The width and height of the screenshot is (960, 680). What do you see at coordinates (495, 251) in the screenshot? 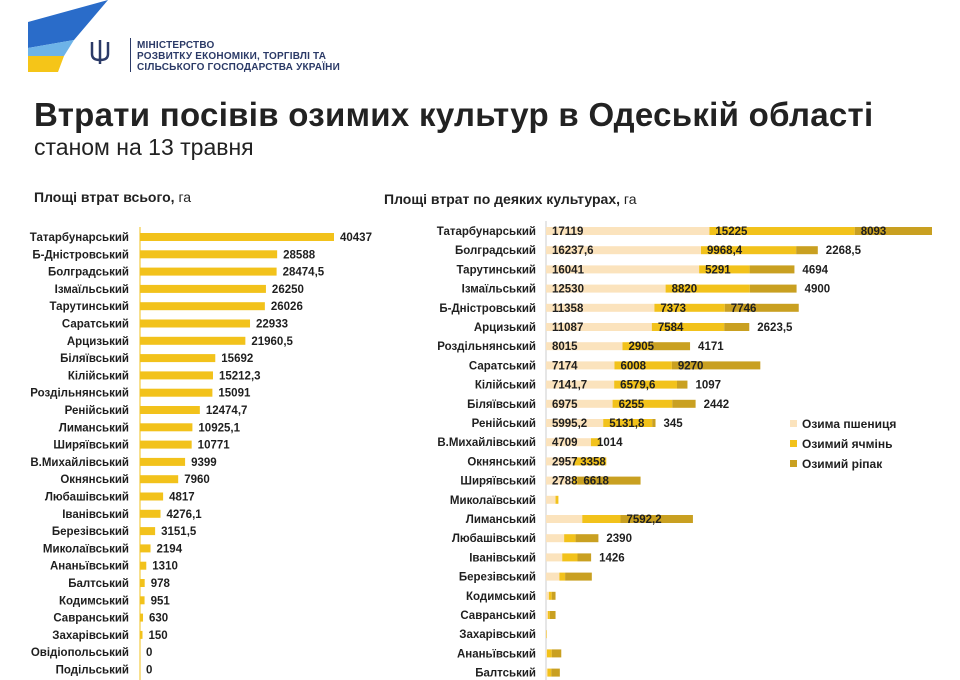
I see `crops-category-label: Болградський` at bounding box center [495, 251].